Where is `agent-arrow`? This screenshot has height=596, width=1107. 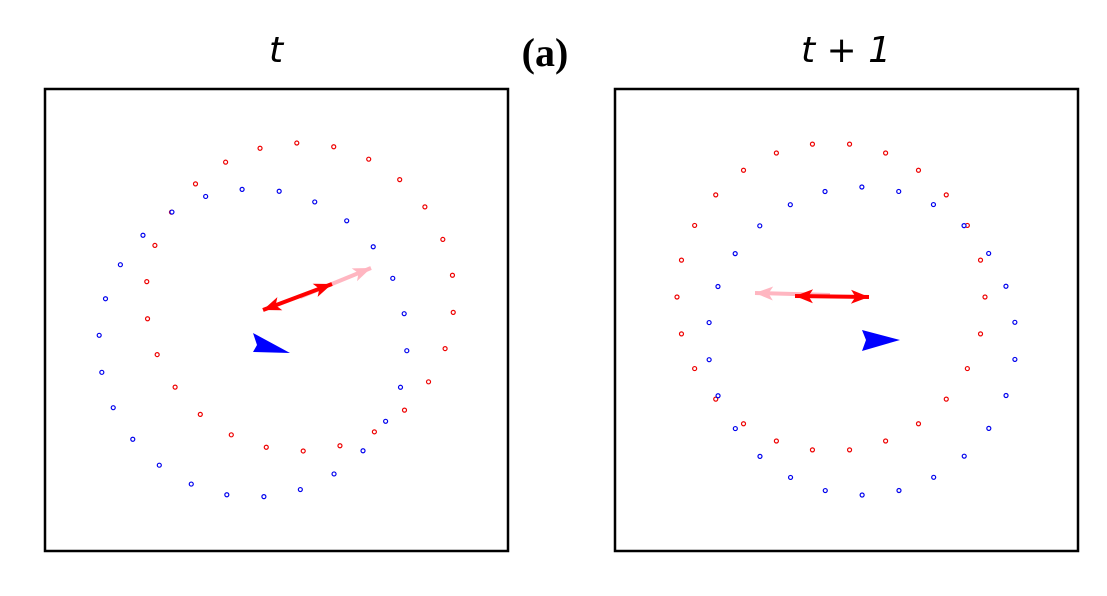
agent-arrow is located at coordinates (881, 340).